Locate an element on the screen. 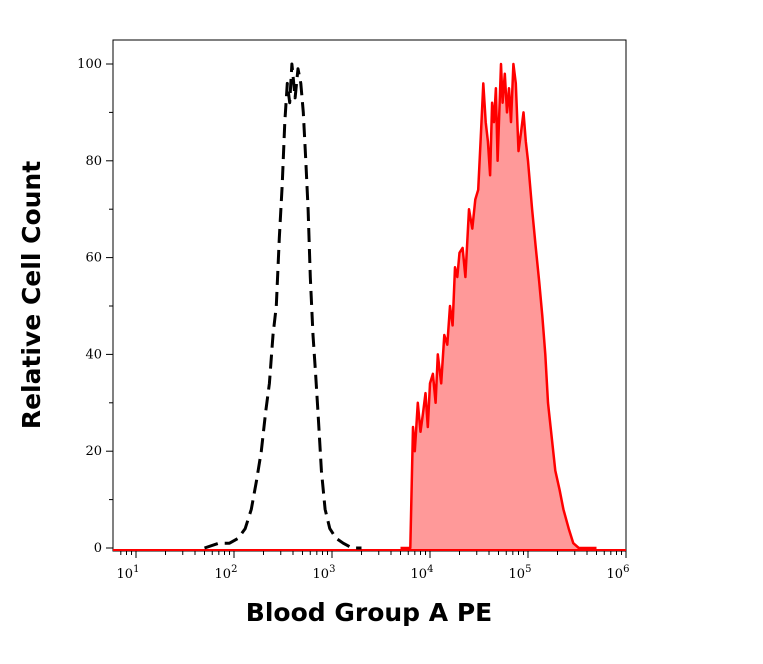 Image resolution: width=763 pixels, height=664 pixels. x-axis-title: Blood Group A PE is located at coordinates (369, 612).